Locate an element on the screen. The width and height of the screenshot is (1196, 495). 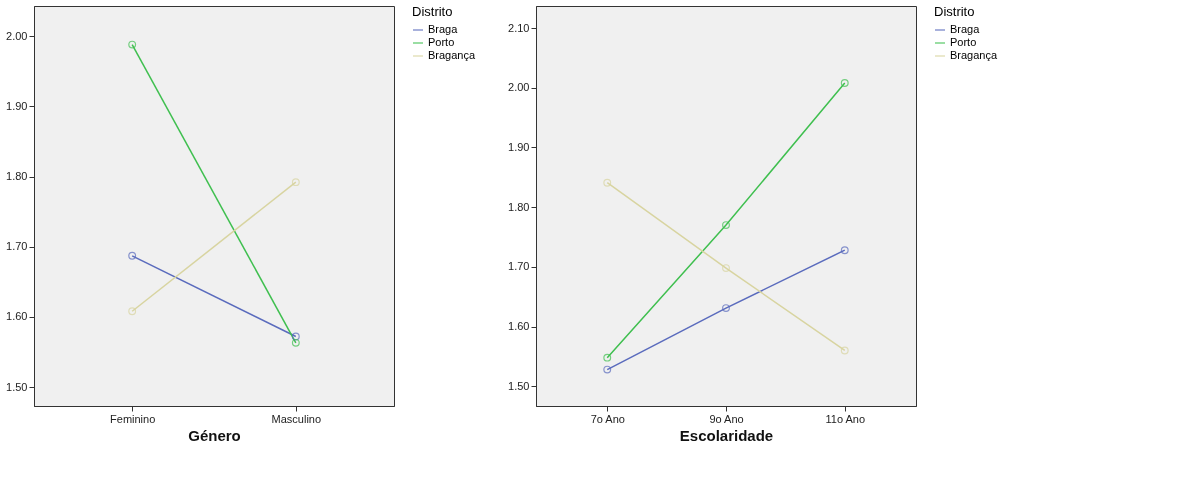
x-axis-title: Género is located at coordinates (214, 435).